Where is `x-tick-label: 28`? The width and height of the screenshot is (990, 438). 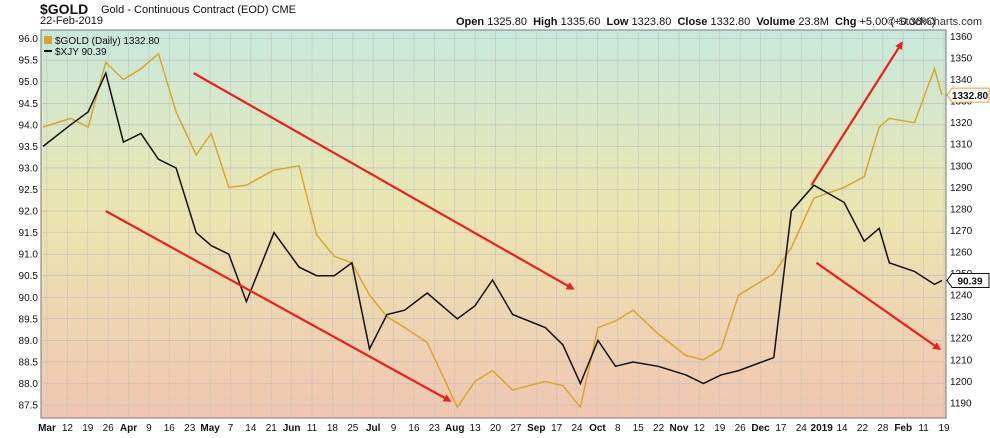
x-tick-label: 28 is located at coordinates (883, 428).